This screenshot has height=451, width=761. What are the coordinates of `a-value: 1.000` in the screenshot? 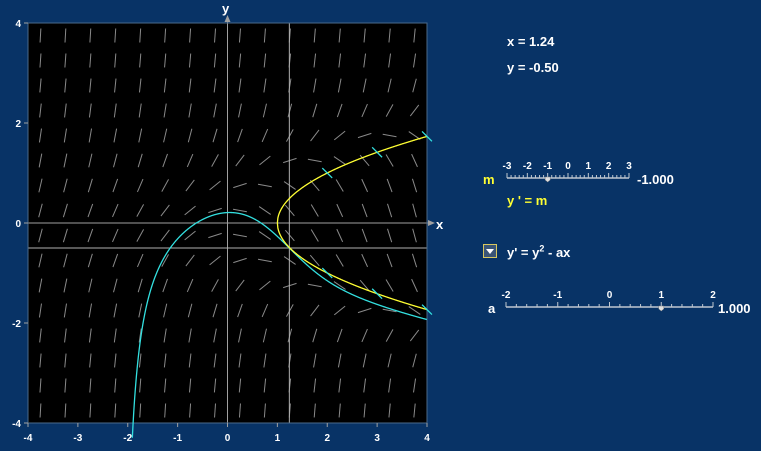 It's located at (734, 308).